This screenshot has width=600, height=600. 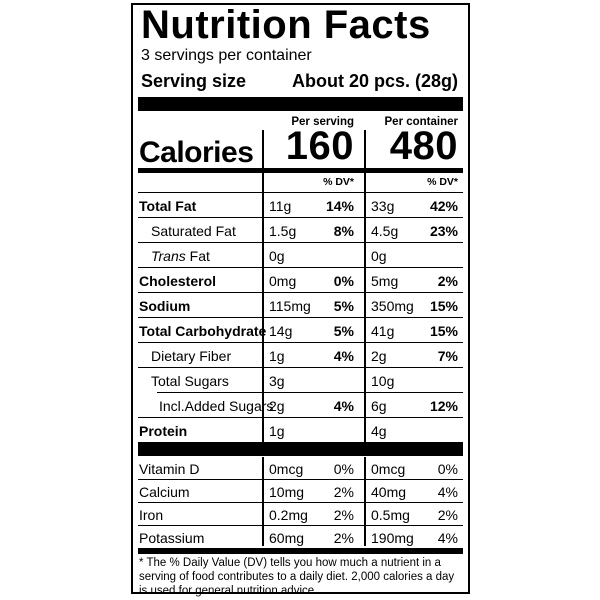 I want to click on serving-amount: 10mg, so click(x=287, y=492).